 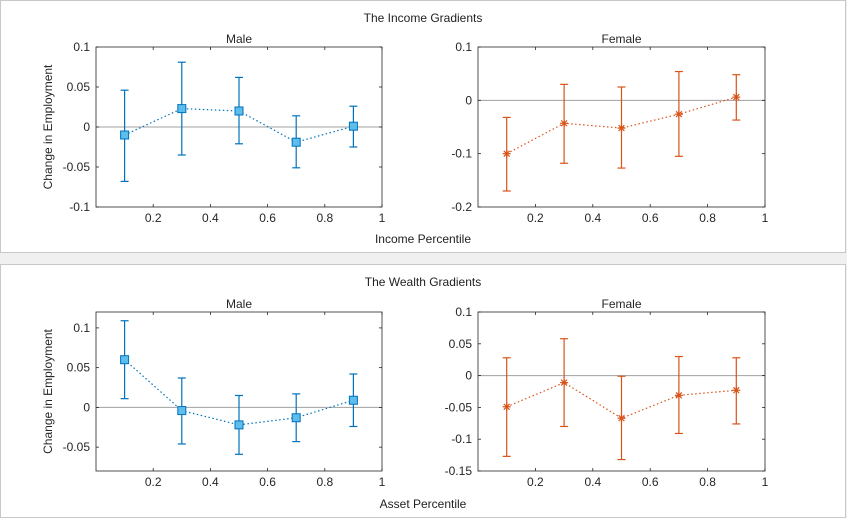 I want to click on income-female-plot: Female 0.2 0.4 0.6 0.8 1 -0.2 -0.1 0 0.1, so click(x=609, y=128).